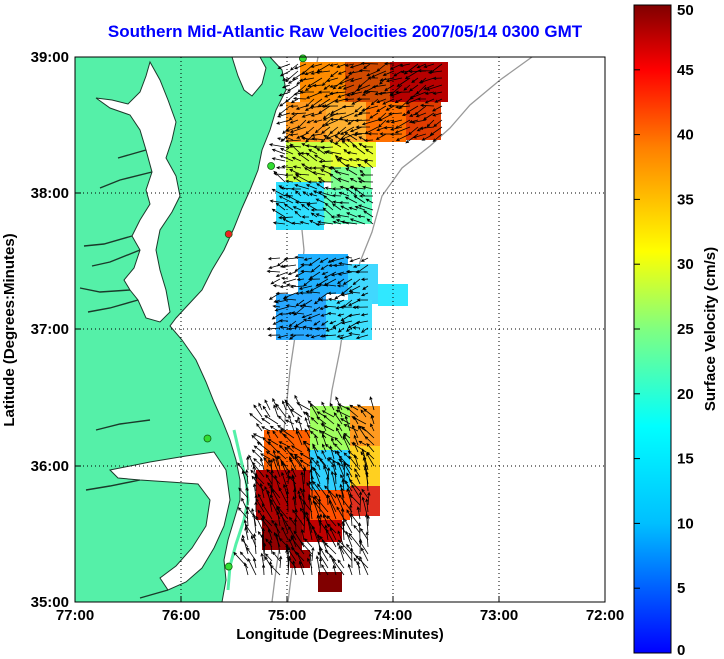 The width and height of the screenshot is (724, 659). I want to click on colorbar-tick-label: 5, so click(681, 588).